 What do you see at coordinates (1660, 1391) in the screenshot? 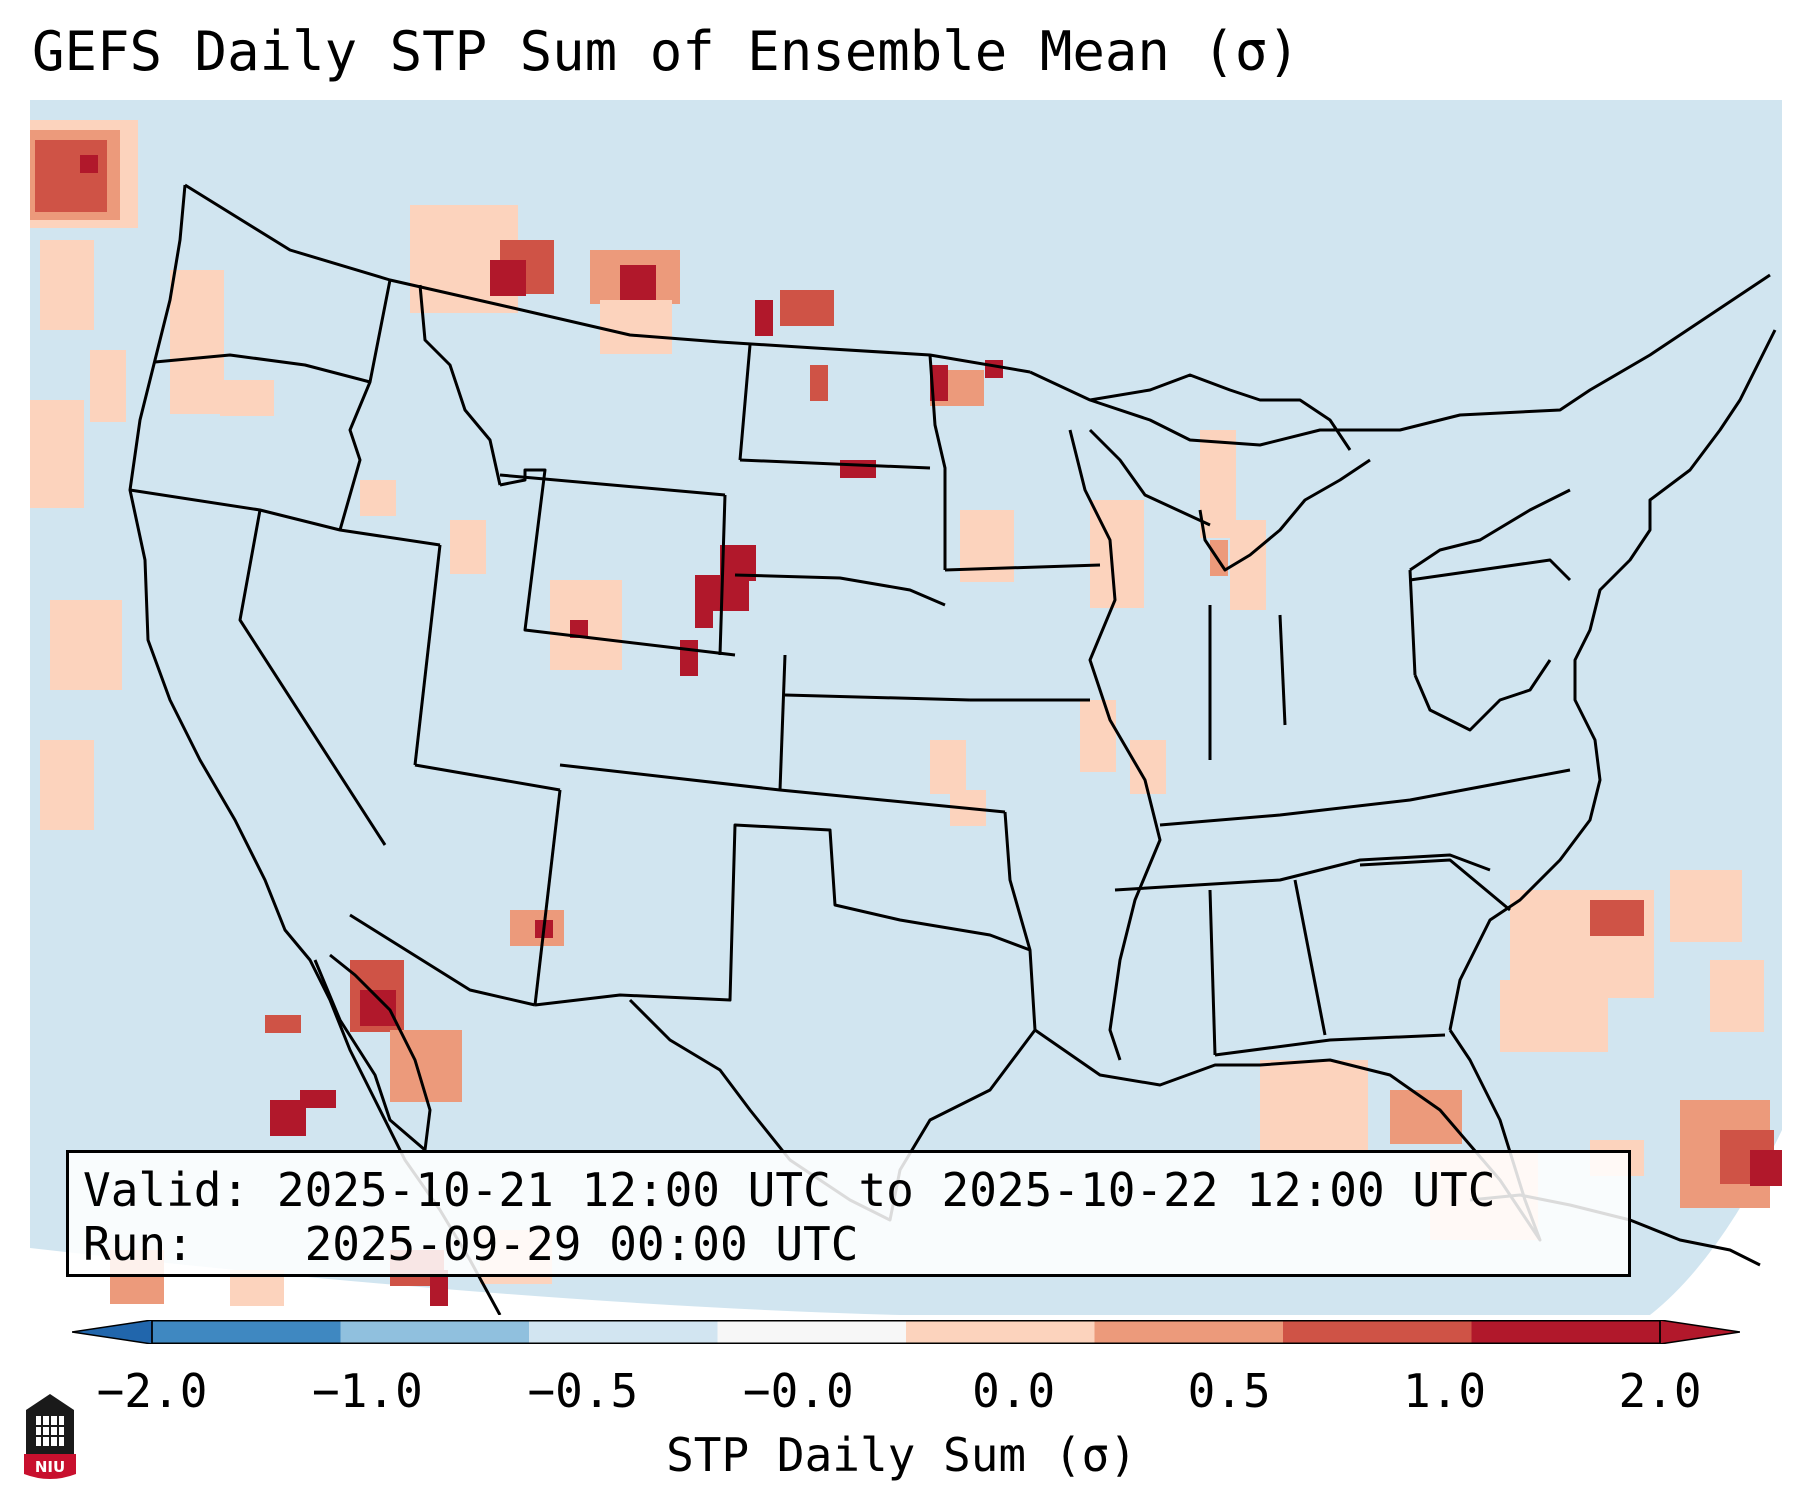
I see `colorbar-tick-label: 2.0` at bounding box center [1660, 1391].